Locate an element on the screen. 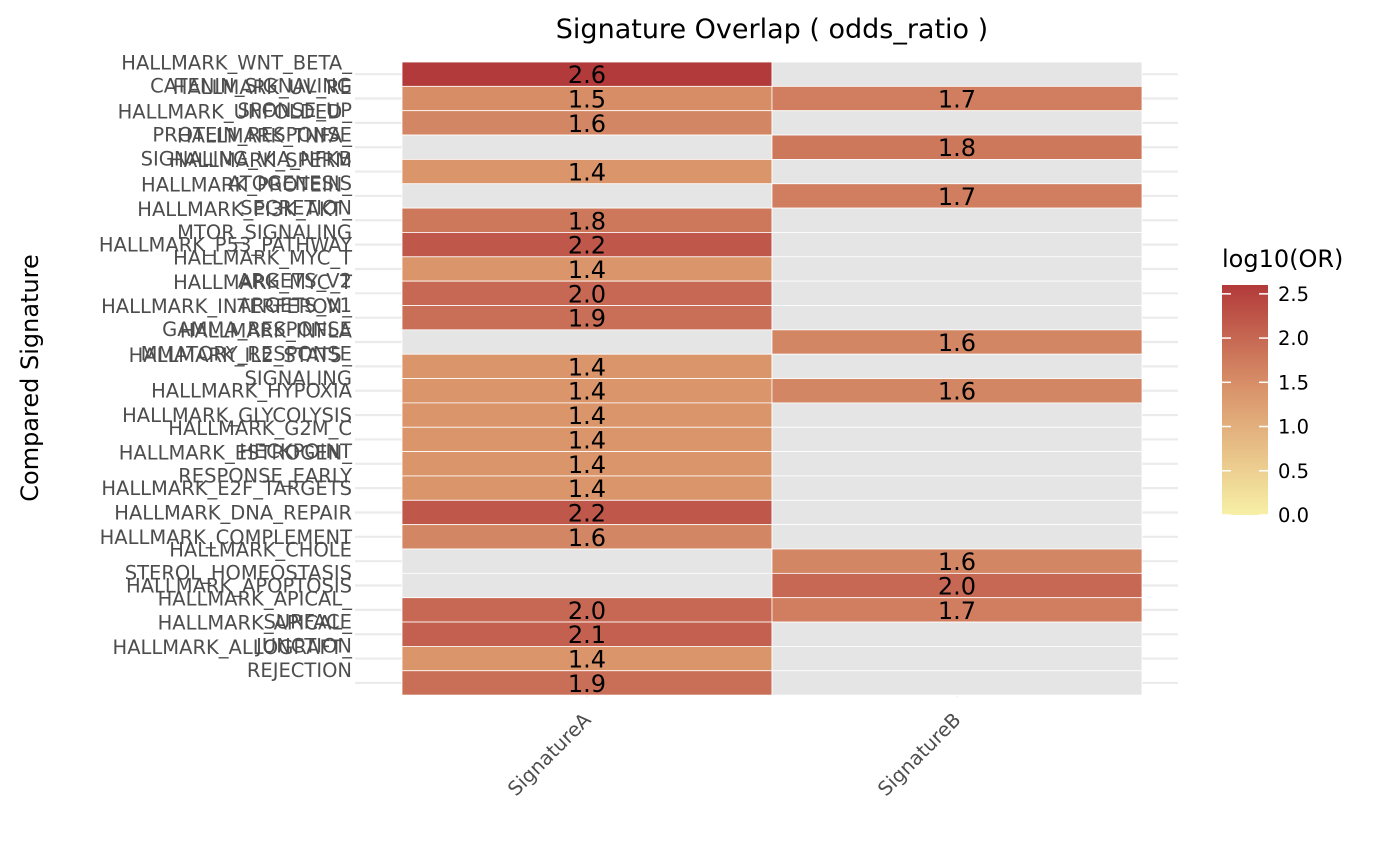 This screenshot has width=1400, height=866. y-tick-label: STEROL_HOMEOSTASIS is located at coordinates (238, 573).